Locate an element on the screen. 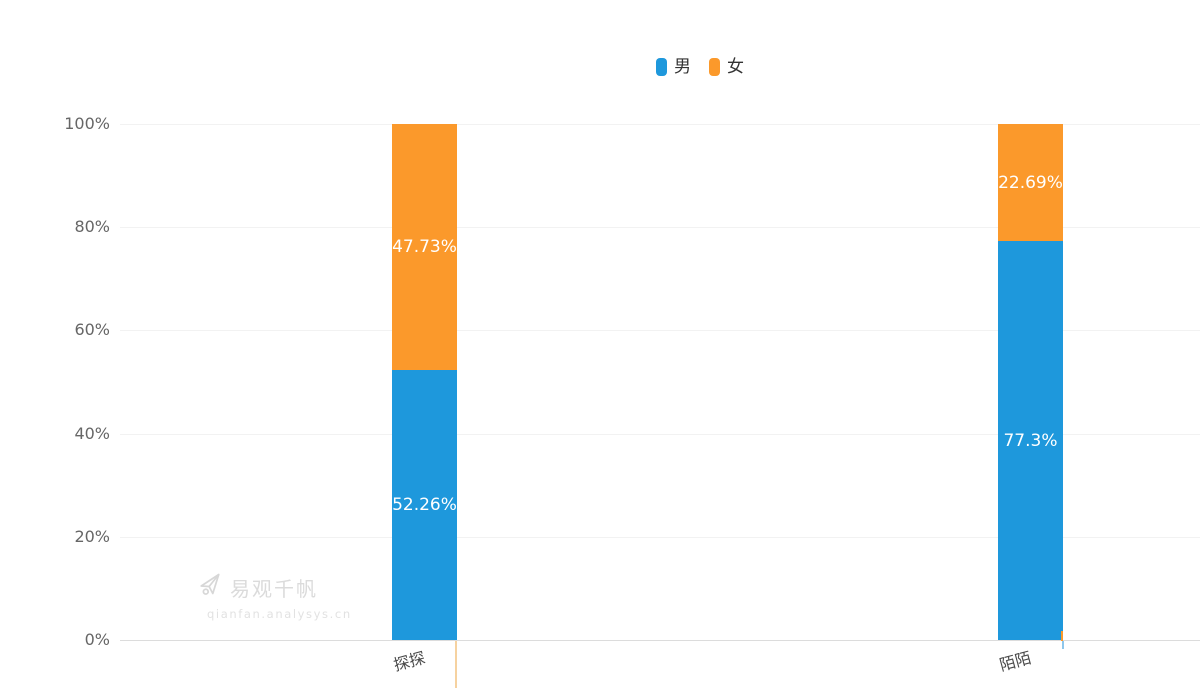 The height and width of the screenshot is (688, 1200). legend-item-男: 男 is located at coordinates (673, 67).